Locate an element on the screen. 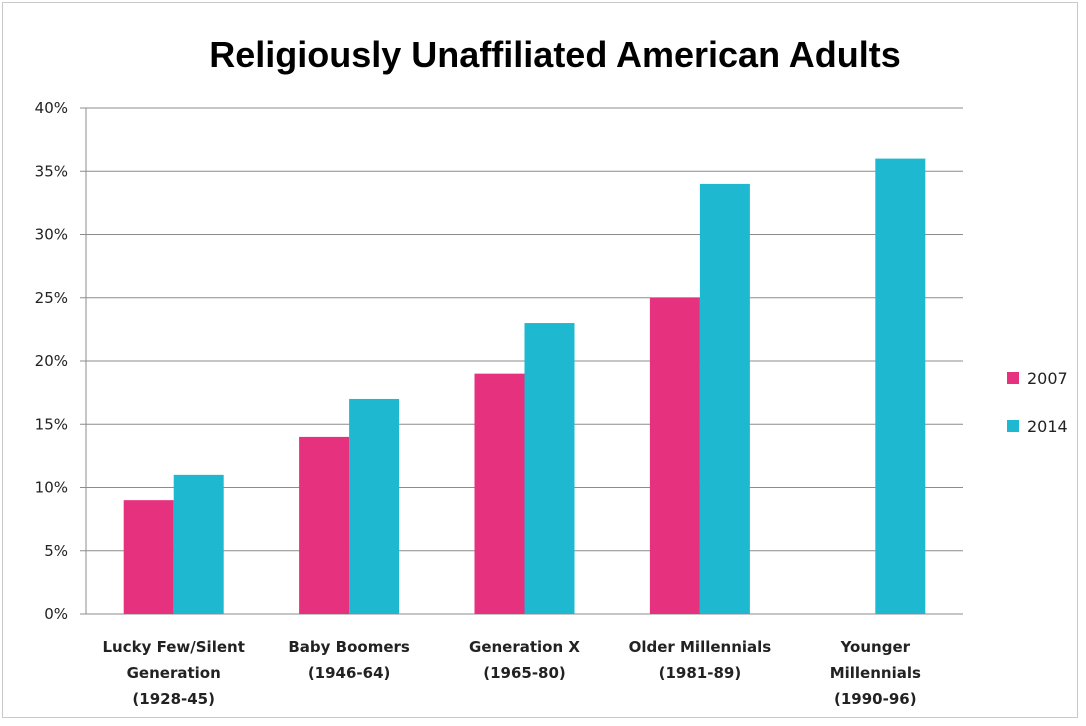  chart-title: Religiously Unaffiliated American Adults is located at coordinates (554, 54).